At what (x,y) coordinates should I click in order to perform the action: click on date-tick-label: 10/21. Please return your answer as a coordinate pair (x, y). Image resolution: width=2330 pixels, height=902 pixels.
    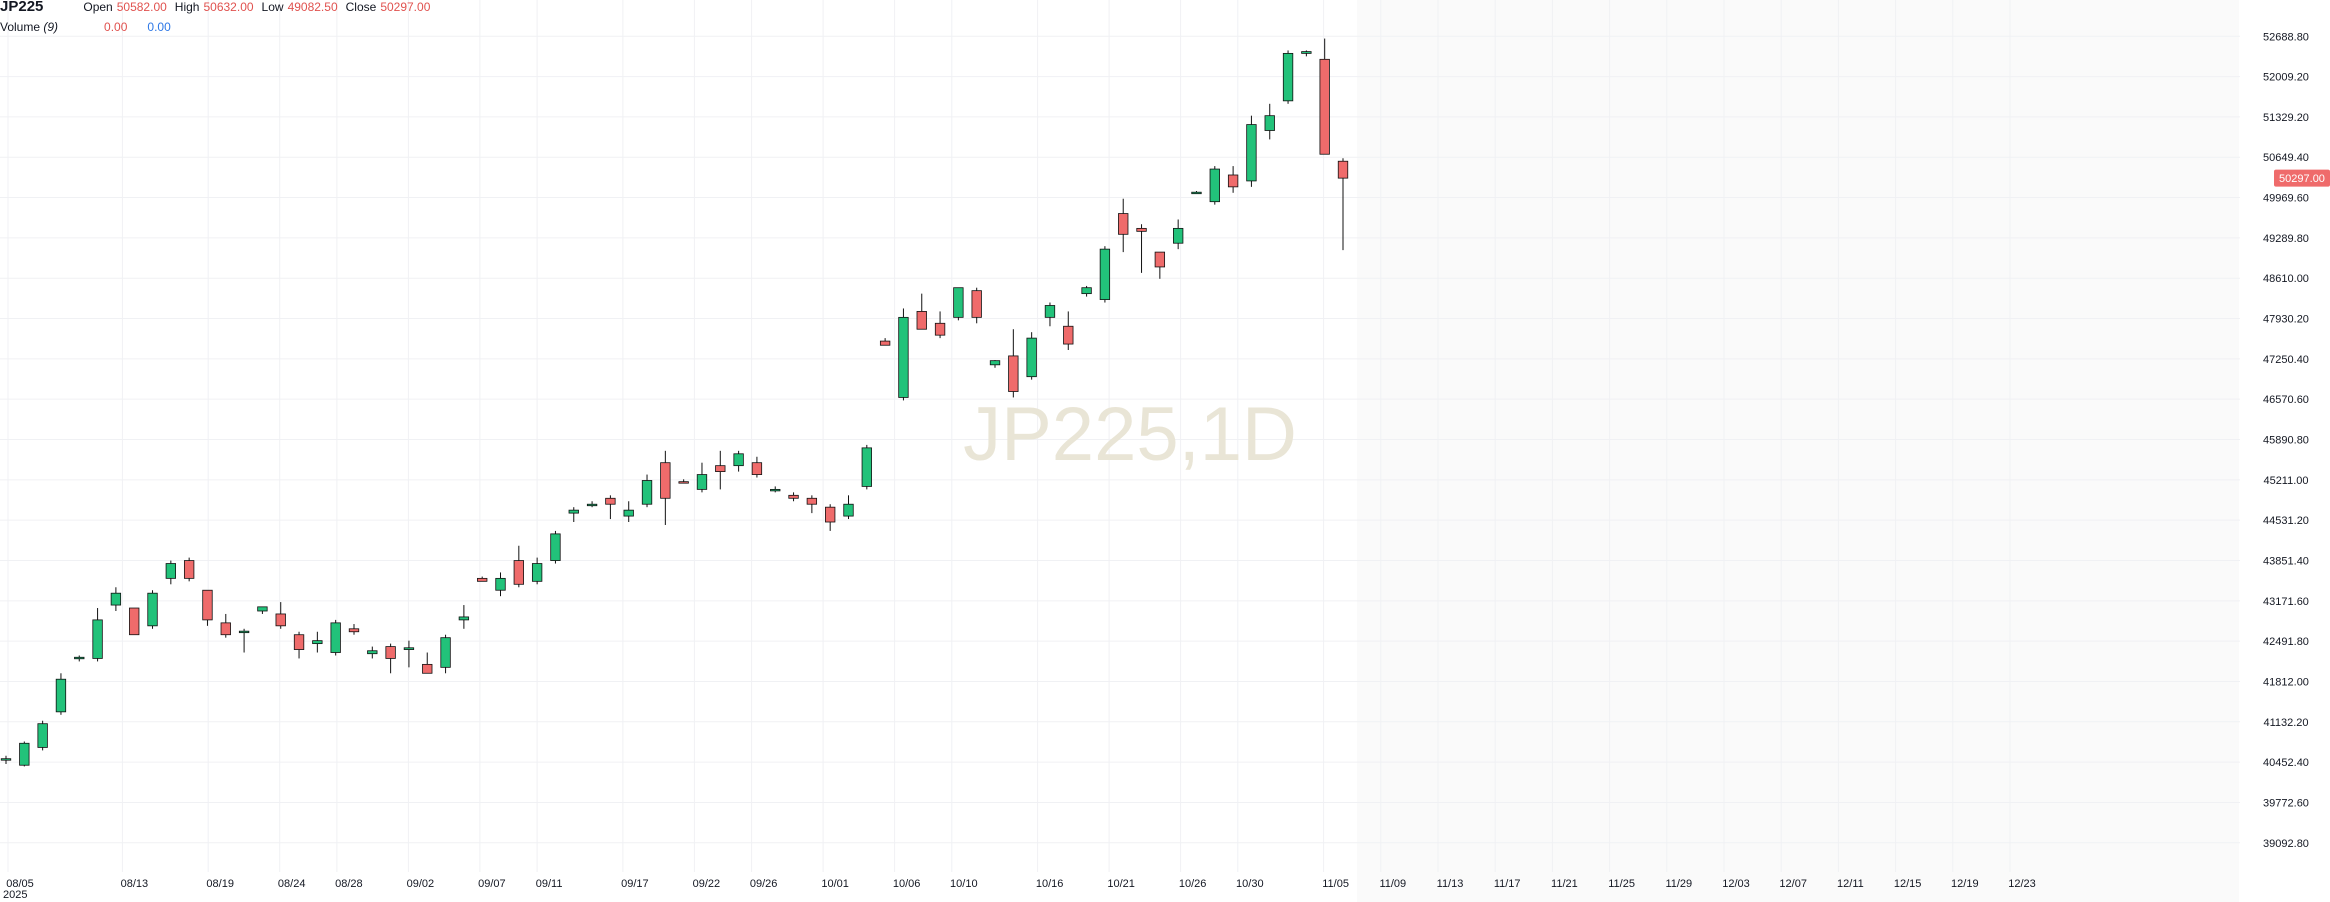
    Looking at the image, I should click on (1121, 884).